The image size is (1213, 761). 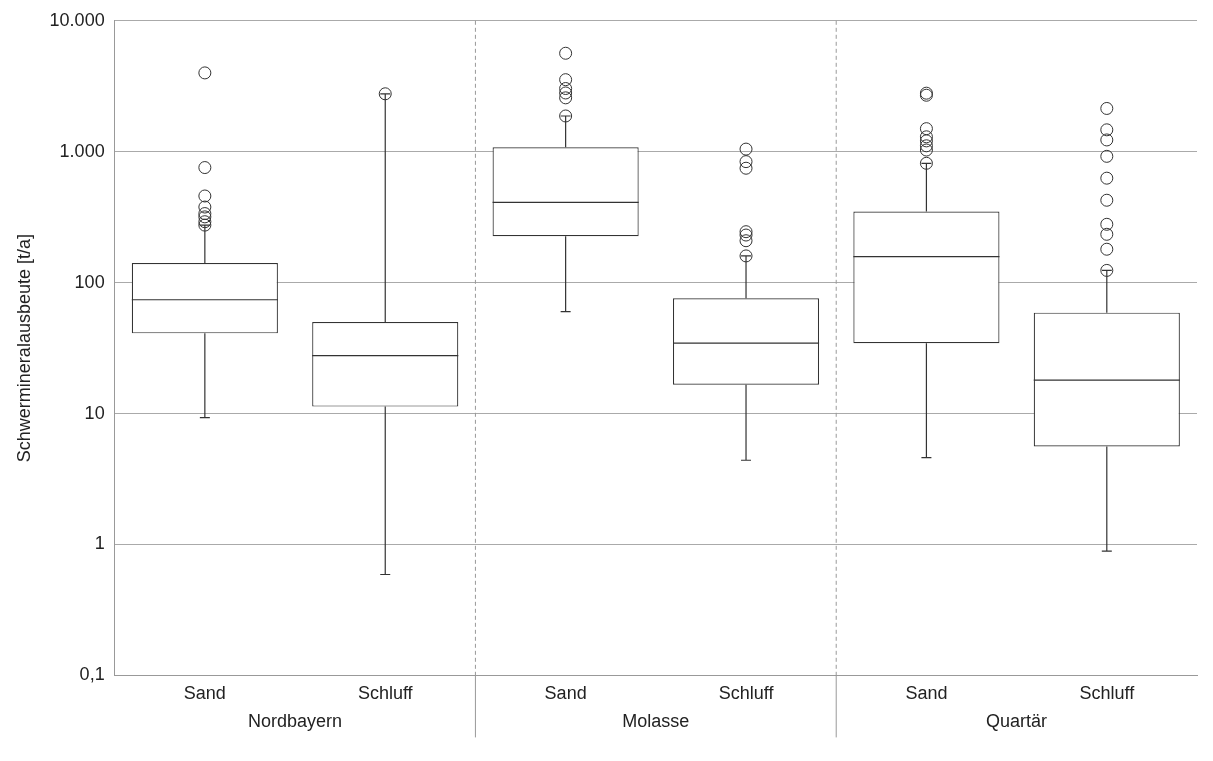 I want to click on y-tick-label: 10, so click(x=94, y=412).